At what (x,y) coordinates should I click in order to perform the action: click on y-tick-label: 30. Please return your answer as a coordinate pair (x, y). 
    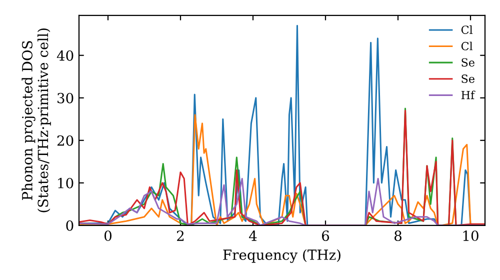
    Looking at the image, I should click on (66, 98).